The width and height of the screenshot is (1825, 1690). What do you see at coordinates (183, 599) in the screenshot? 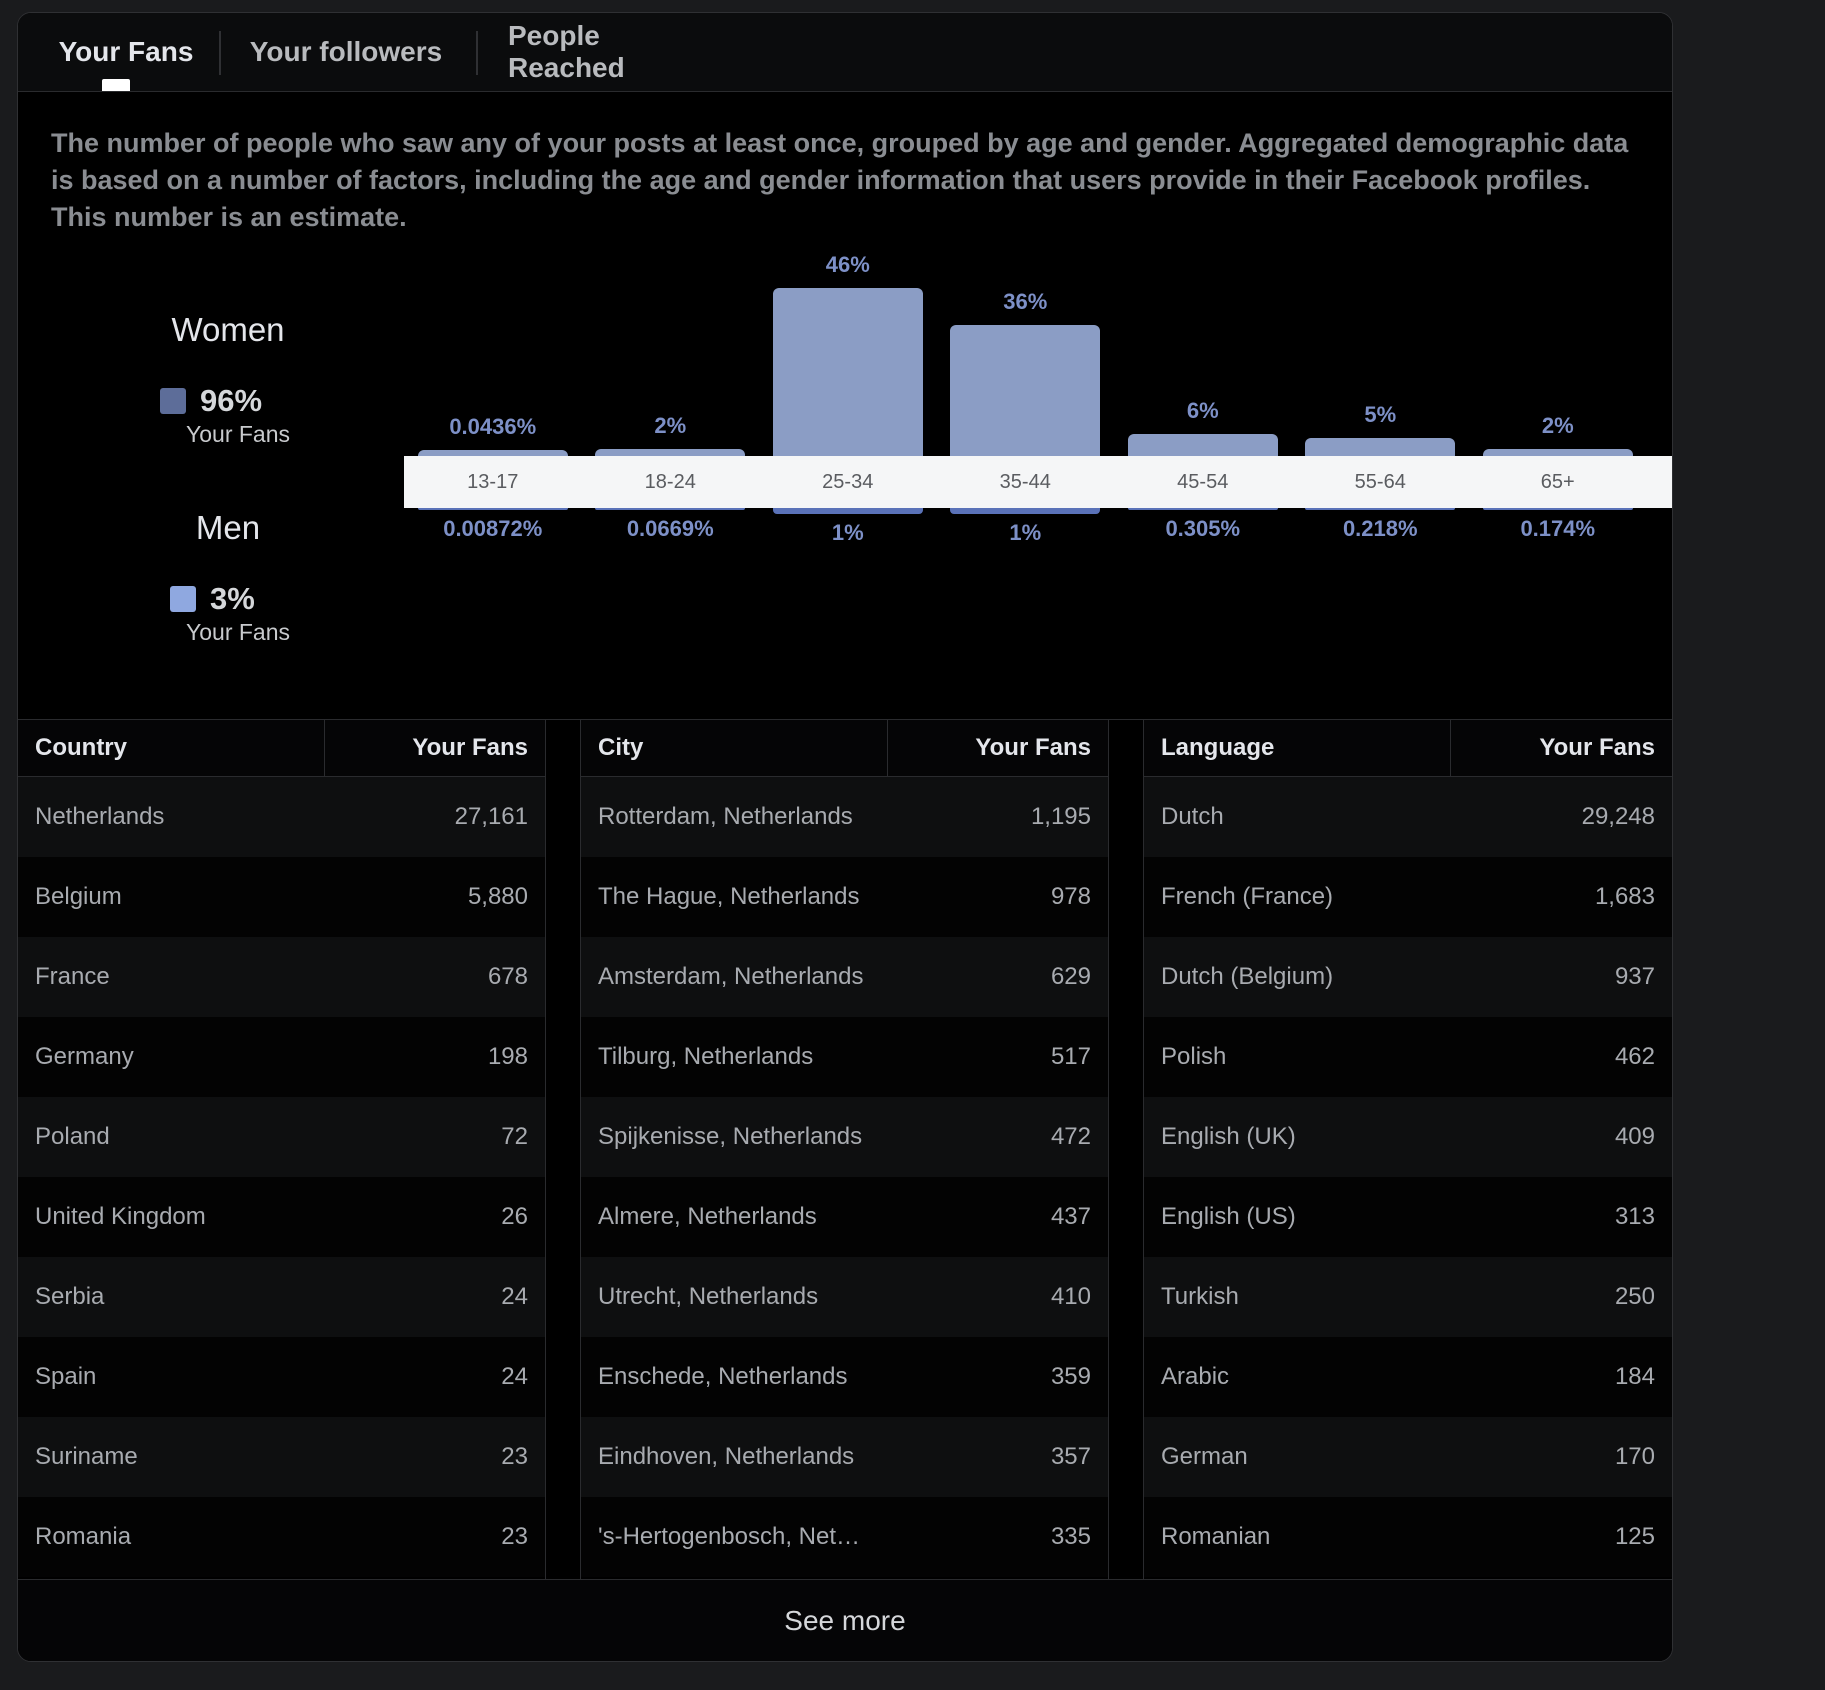
I see `legend-men-swatch` at bounding box center [183, 599].